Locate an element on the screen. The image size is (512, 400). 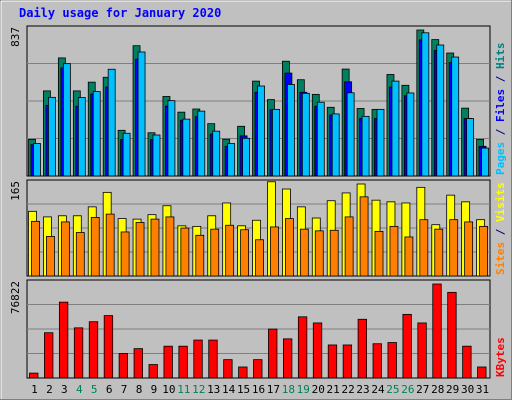
x-tick-label-day-9: 9 is located at coordinates (154, 389).